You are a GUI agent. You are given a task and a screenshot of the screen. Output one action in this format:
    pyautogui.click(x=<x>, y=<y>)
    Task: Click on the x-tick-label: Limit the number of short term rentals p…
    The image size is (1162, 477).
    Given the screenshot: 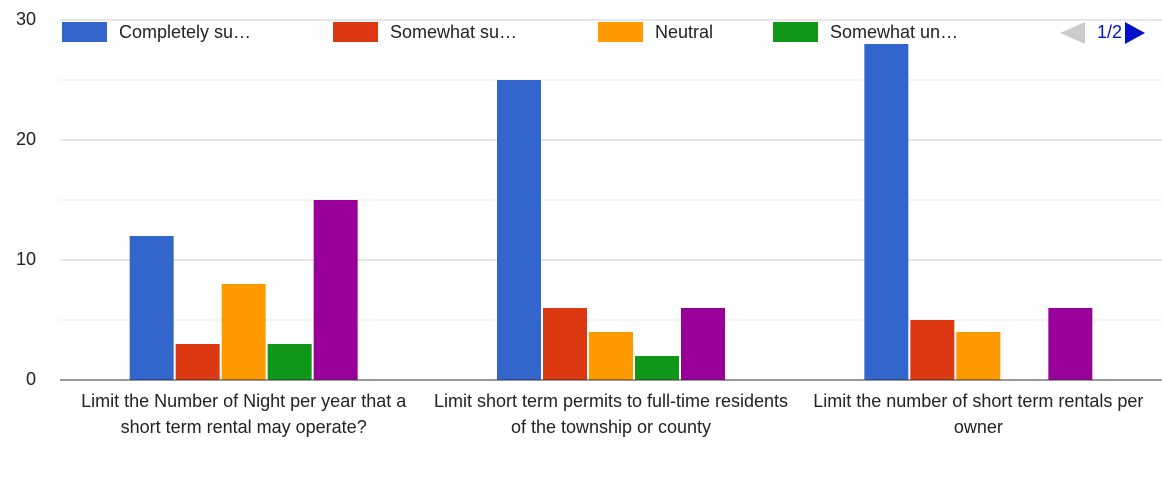 What is the action you would take?
    pyautogui.click(x=978, y=414)
    